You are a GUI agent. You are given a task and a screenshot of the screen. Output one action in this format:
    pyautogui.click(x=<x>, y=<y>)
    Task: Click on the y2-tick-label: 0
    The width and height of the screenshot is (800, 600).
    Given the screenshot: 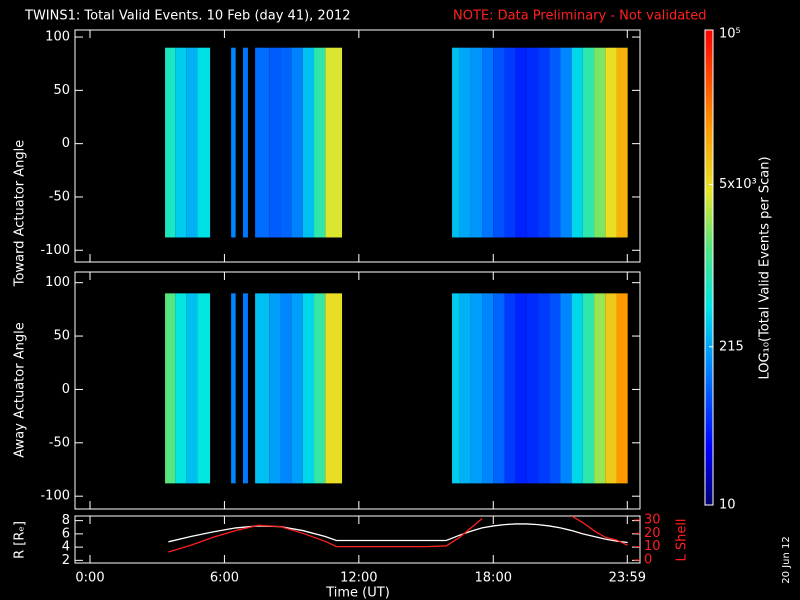 What is the action you would take?
    pyautogui.click(x=648, y=559)
    